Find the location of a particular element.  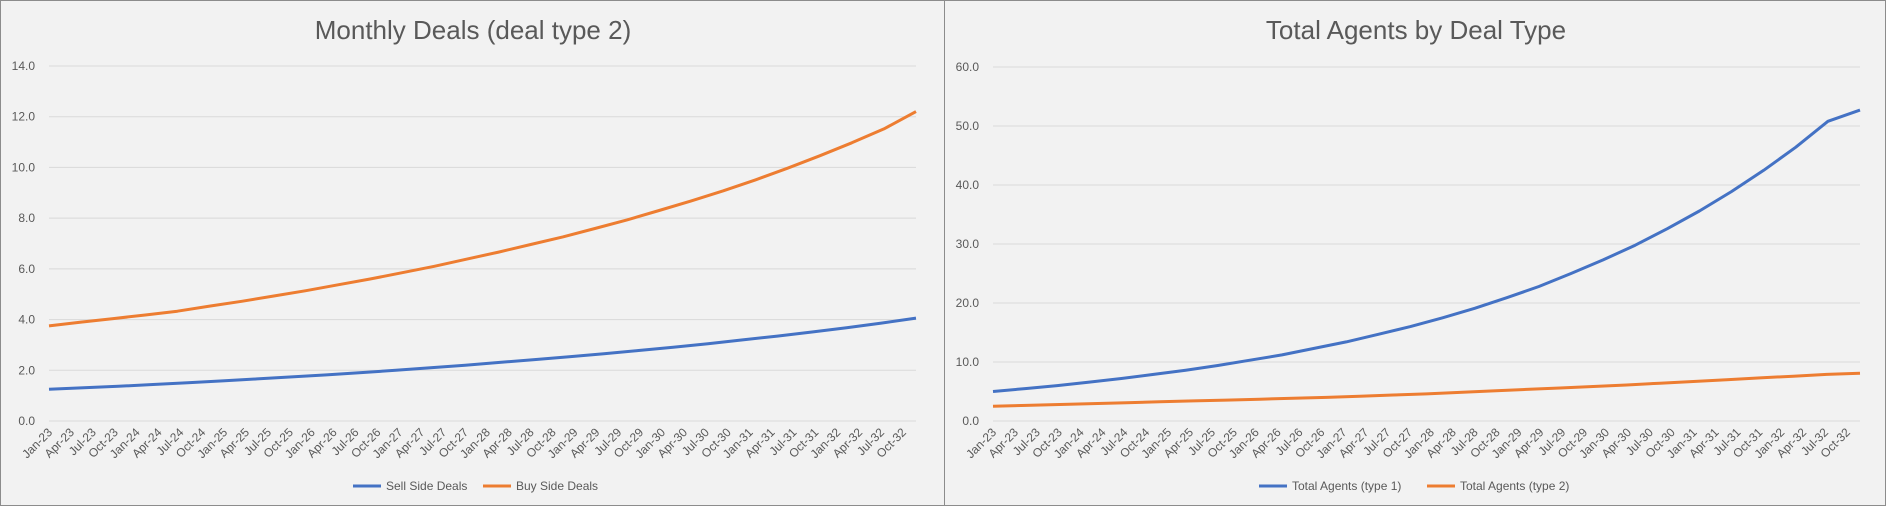

legend-label: Total Agents (type 2) is located at coordinates (1514, 486).